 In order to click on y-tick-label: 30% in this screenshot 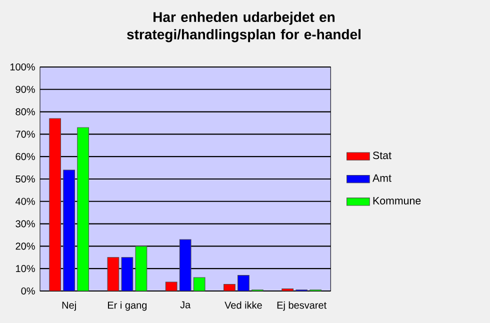, I will do `click(25, 224)`.